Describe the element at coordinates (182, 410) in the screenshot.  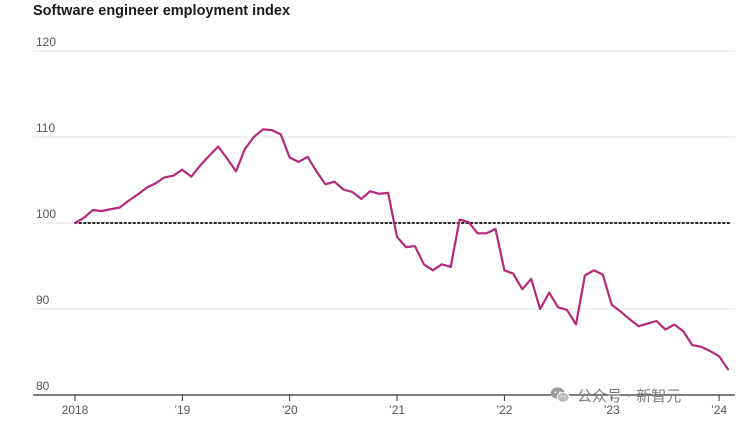
I see `x-tick-label: ’19` at that location.